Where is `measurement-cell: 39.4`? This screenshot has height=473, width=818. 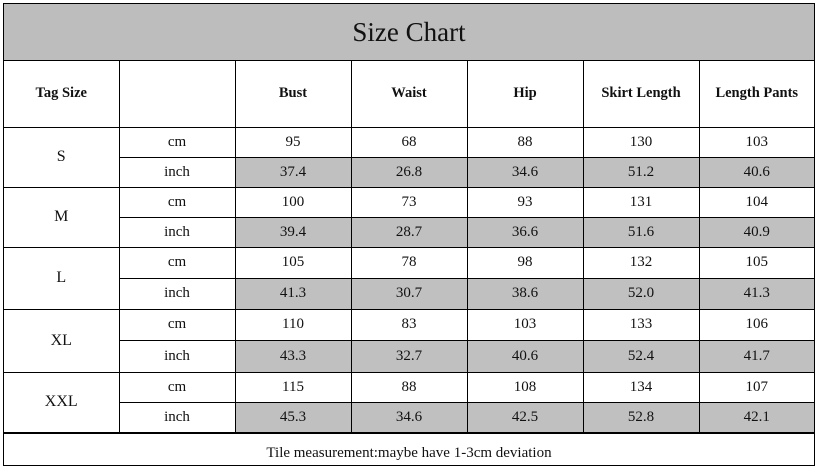 measurement-cell: 39.4 is located at coordinates (293, 232).